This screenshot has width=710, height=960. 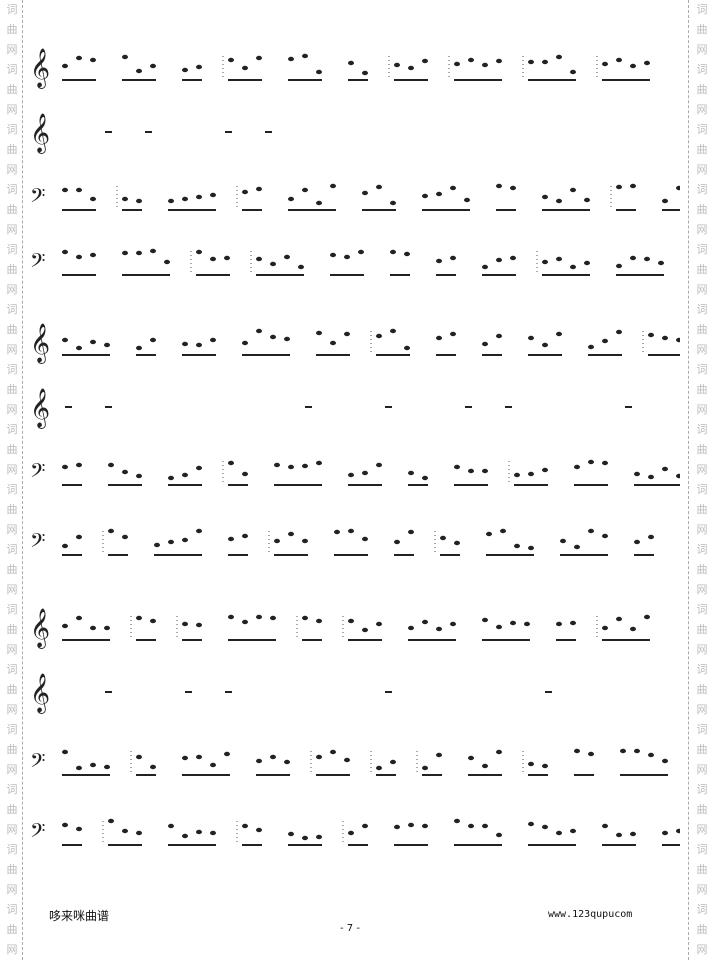 What do you see at coordinates (40, 628) in the screenshot?
I see `treble-clef-icon: 𝄞` at bounding box center [40, 628].